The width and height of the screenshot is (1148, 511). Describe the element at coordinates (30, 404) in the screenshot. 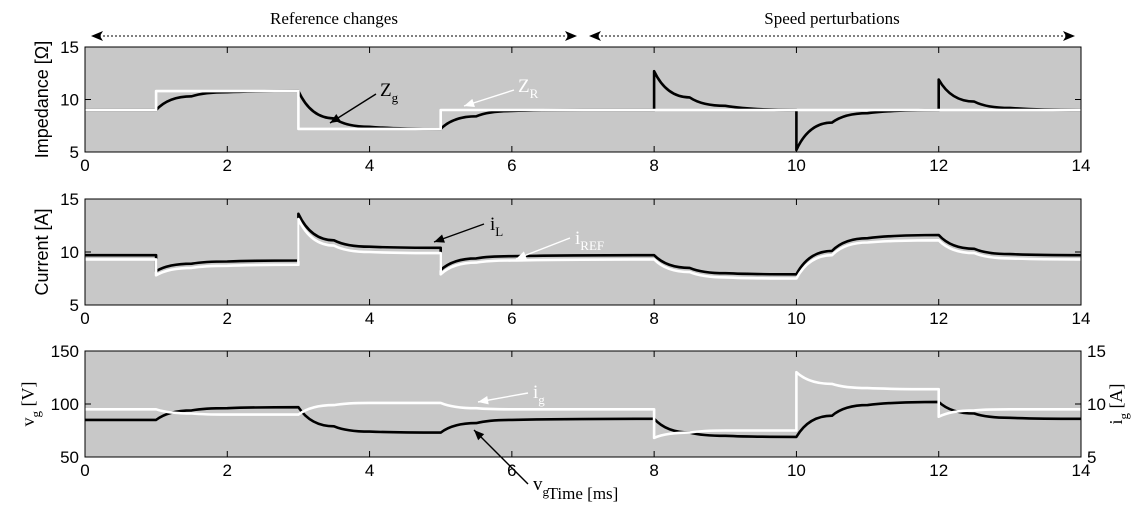

I see `y-axis-label: vg [V]` at that location.